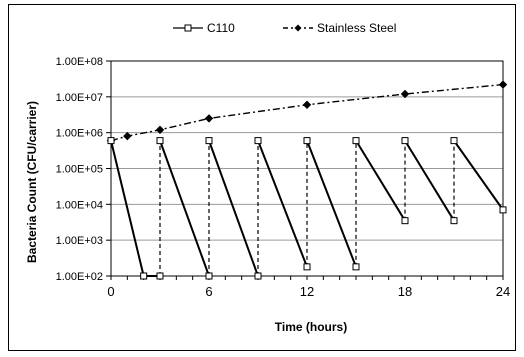 Image resolution: width=524 pixels, height=357 pixels. I want to click on y-tick-label: 1.00E+05, so click(79, 170).